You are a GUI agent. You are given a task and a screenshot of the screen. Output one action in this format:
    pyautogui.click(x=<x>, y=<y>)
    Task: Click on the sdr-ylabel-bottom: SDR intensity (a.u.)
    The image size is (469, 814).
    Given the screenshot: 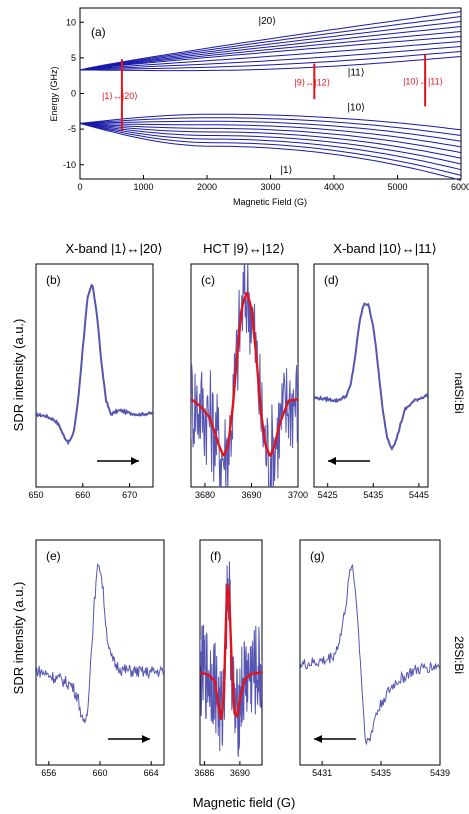 What is the action you would take?
    pyautogui.click(x=18, y=638)
    